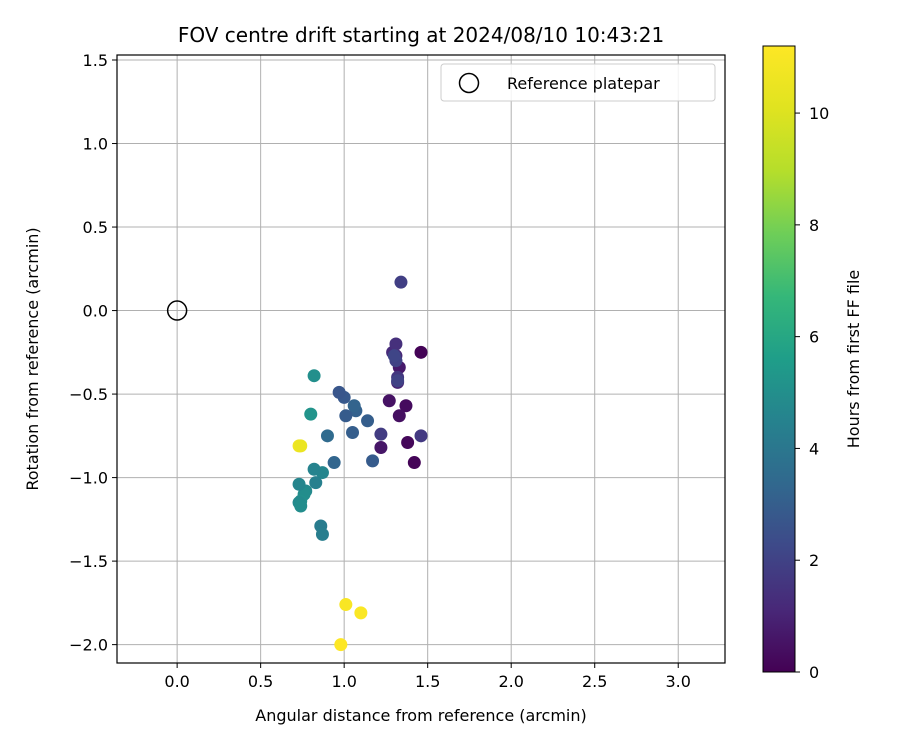 The image size is (900, 750). Describe the element at coordinates (88, 645) in the screenshot. I see `y-tick-label: −2.0` at that location.